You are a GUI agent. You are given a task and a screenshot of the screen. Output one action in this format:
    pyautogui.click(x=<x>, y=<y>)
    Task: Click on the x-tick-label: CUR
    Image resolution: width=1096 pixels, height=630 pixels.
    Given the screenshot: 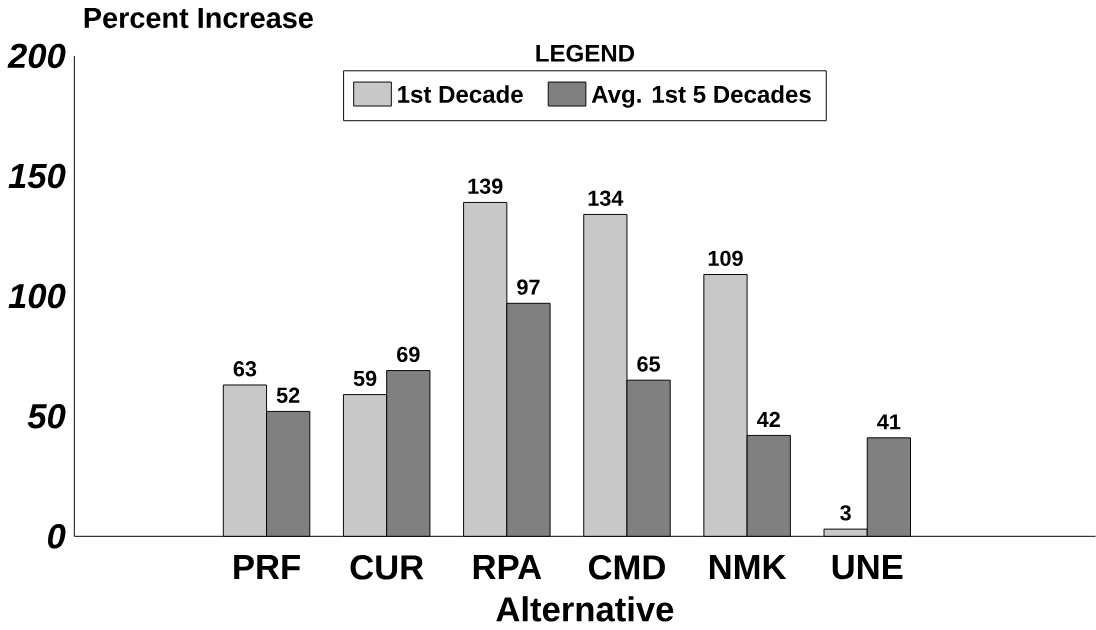 What is the action you would take?
    pyautogui.click(x=387, y=567)
    